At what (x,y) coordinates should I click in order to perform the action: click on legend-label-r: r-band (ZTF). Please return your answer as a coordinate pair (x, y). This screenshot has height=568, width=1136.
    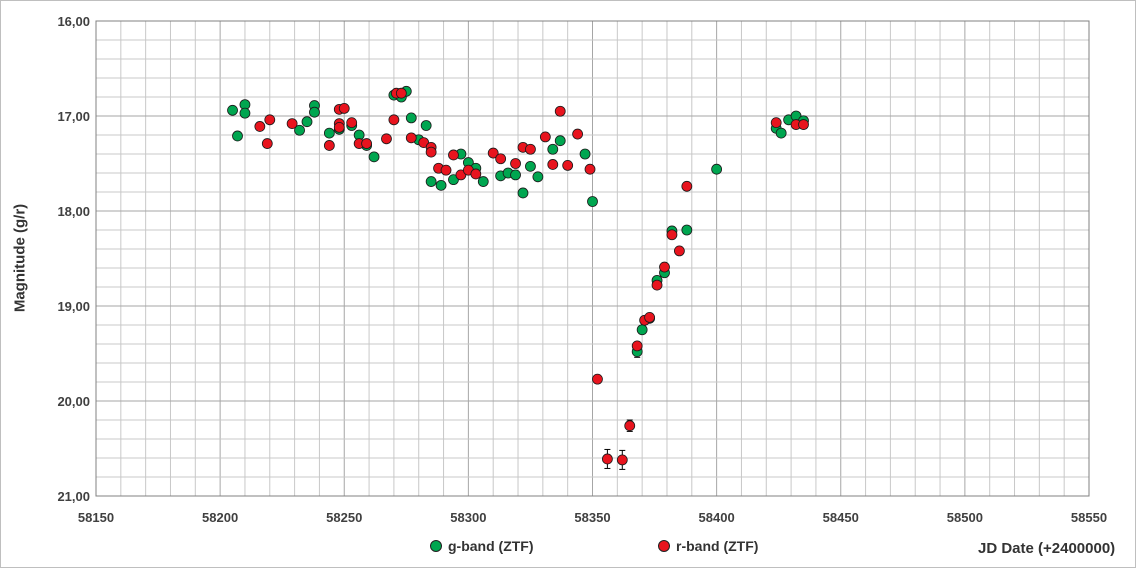
    Looking at the image, I should click on (717, 546).